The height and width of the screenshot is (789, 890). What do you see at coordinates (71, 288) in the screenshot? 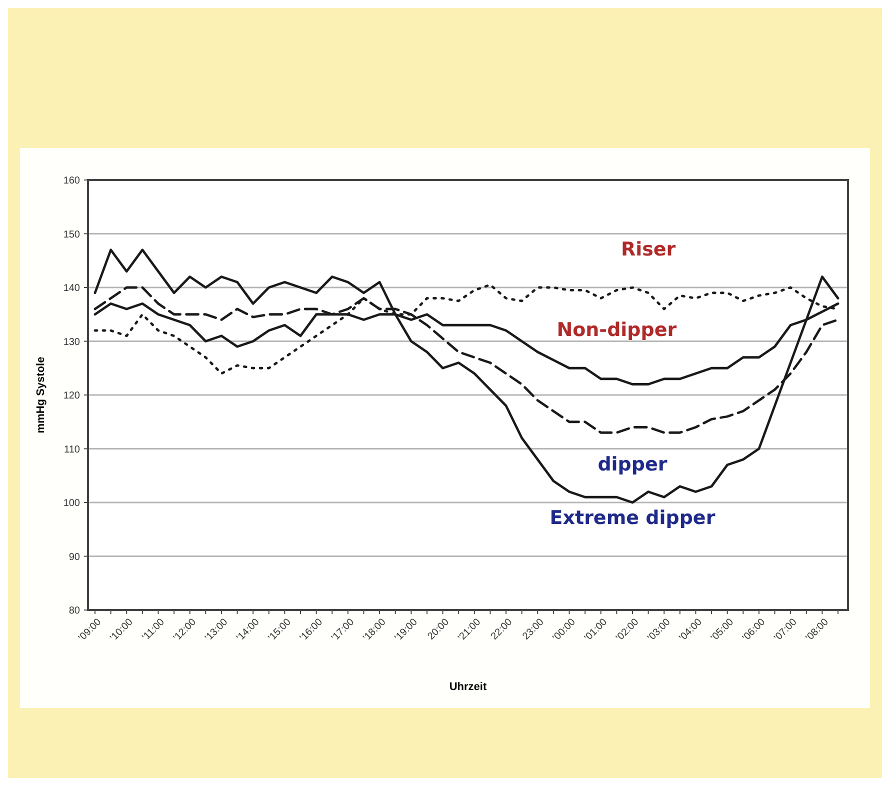
I see `y-tick-label: 140` at bounding box center [71, 288].